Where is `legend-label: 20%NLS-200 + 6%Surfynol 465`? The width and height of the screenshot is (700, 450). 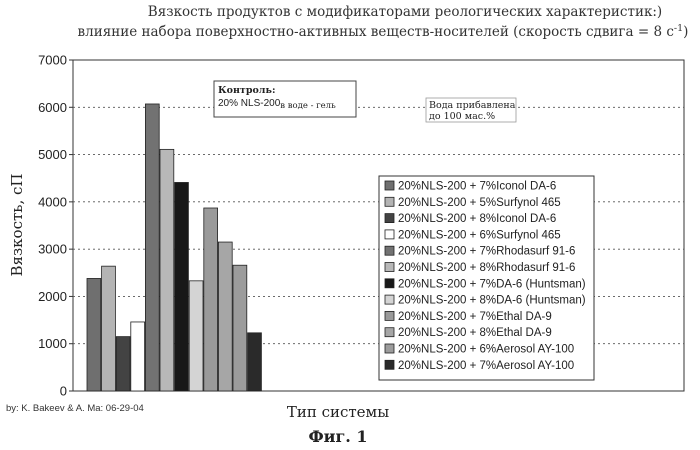
legend-label: 20%NLS-200 + 6%Surfynol 465 is located at coordinates (479, 235).